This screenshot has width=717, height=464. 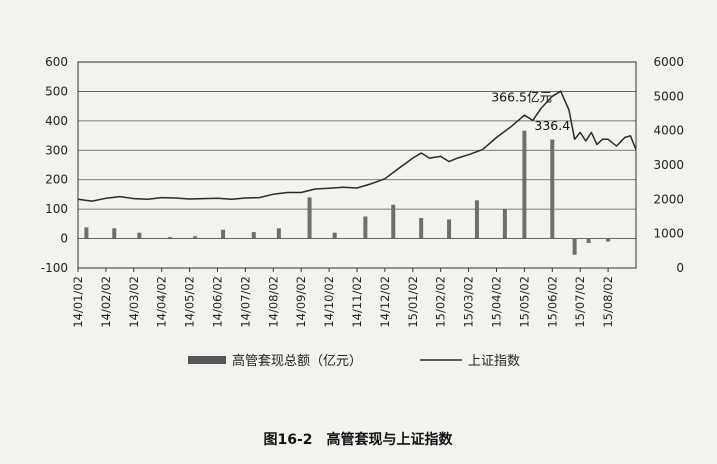 What do you see at coordinates (297, 361) in the screenshot?
I see `legend-label-bar: 高管套现总额（亿元）` at bounding box center [297, 361].